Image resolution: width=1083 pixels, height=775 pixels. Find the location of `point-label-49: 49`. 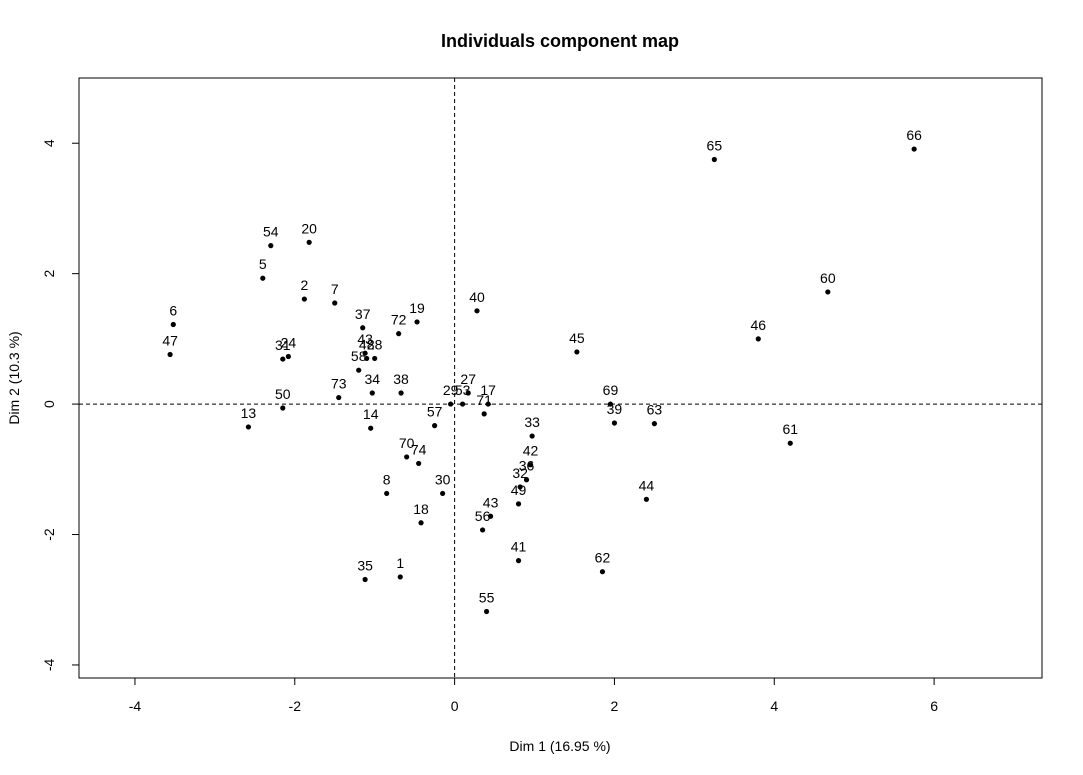

point-label-49: 49 is located at coordinates (519, 490).